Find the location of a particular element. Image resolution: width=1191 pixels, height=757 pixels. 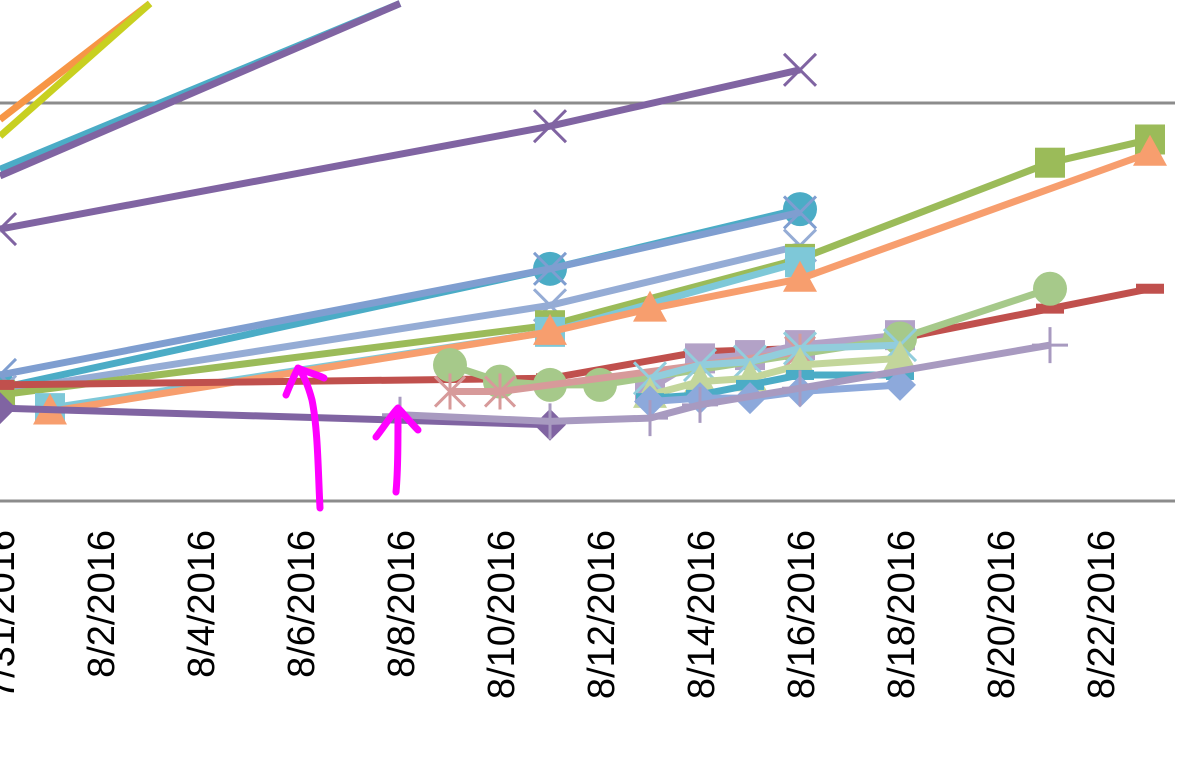

x-tick-label: 8/6/2016 is located at coordinates (302, 604).